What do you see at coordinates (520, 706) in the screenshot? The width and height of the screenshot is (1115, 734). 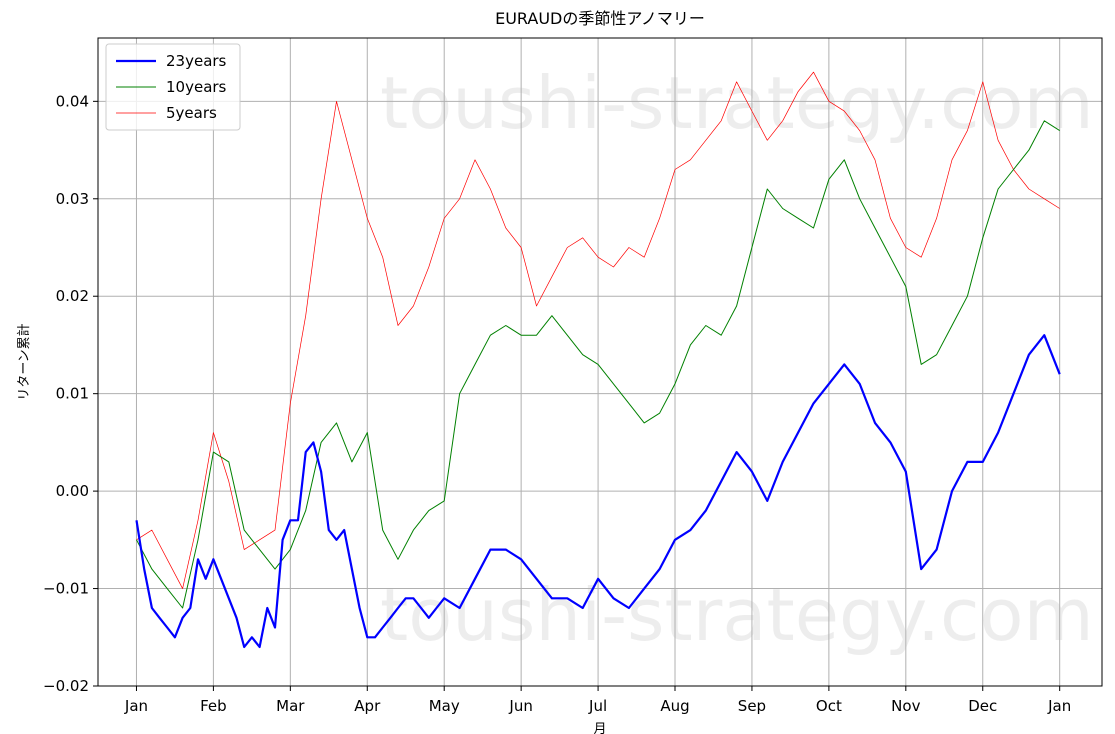 I see `x-tick-label: Jun` at bounding box center [520, 706].